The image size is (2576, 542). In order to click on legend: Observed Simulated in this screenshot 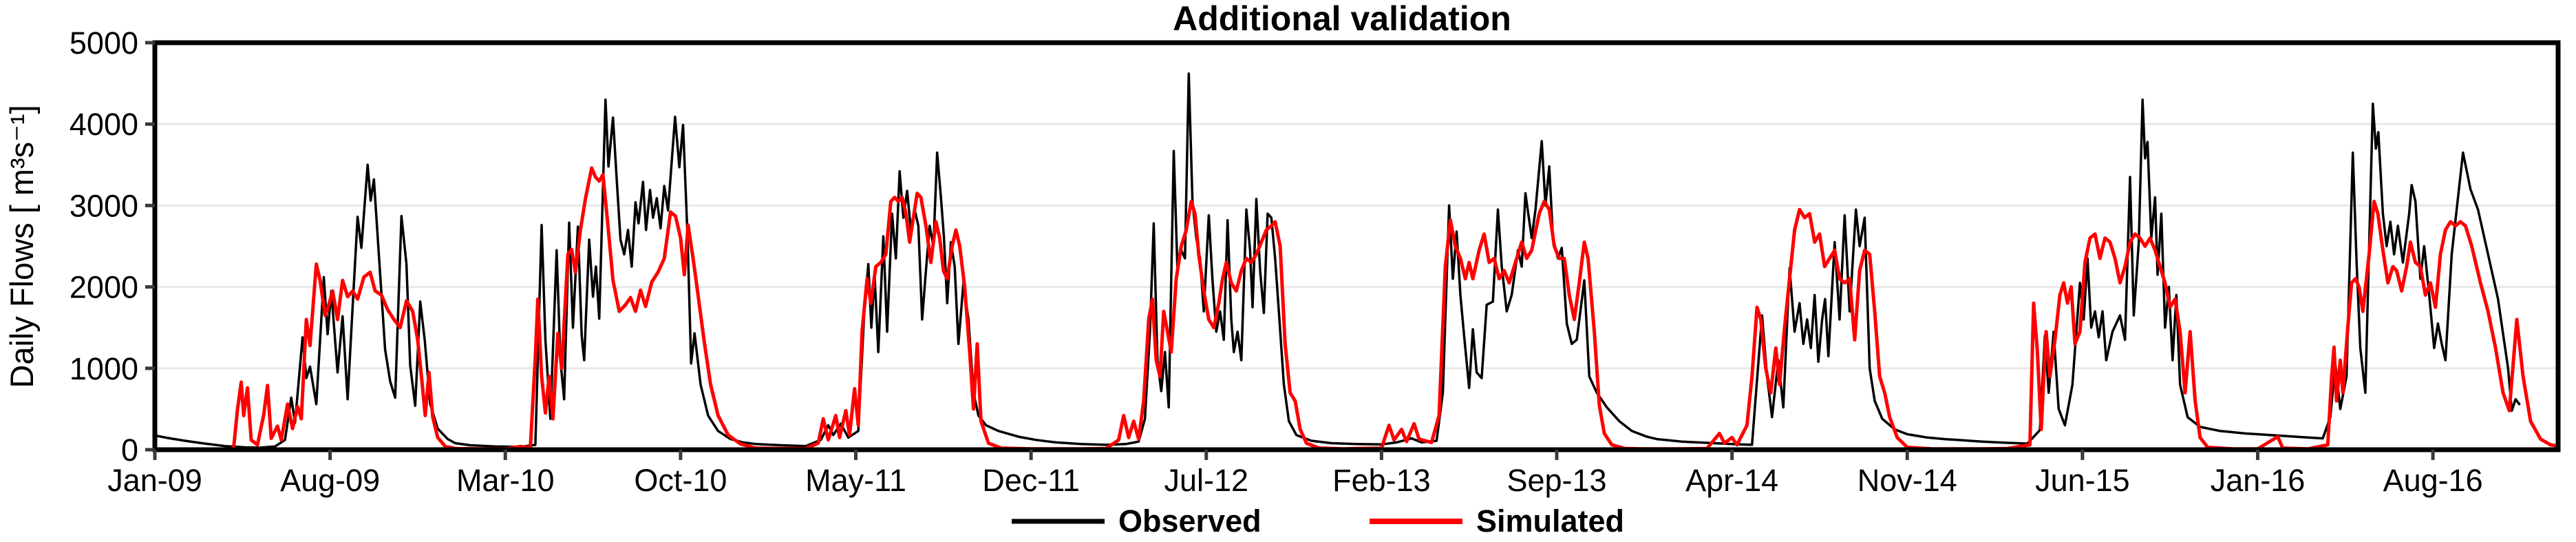, I will do `click(1318, 521)`.